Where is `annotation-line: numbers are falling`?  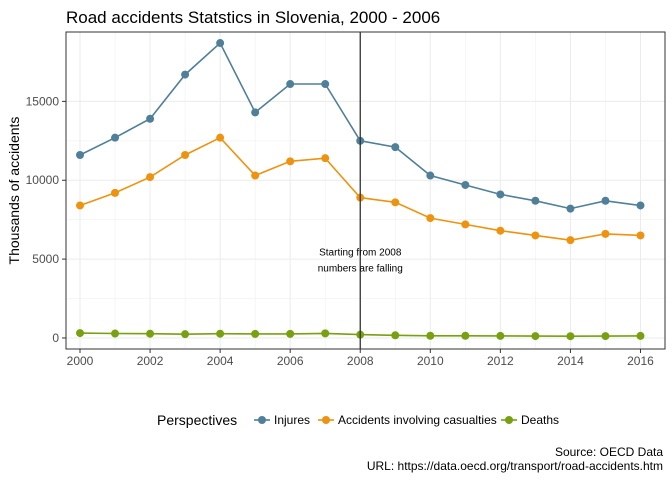 annotation-line: numbers are falling is located at coordinates (360, 269).